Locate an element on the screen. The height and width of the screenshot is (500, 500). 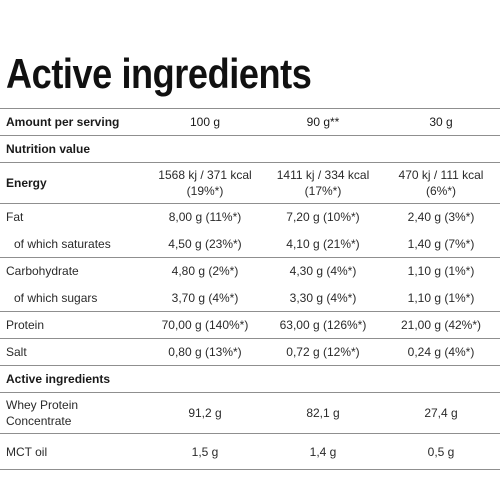
row-label-whey-line2: Concentrate is located at coordinates (39, 421).